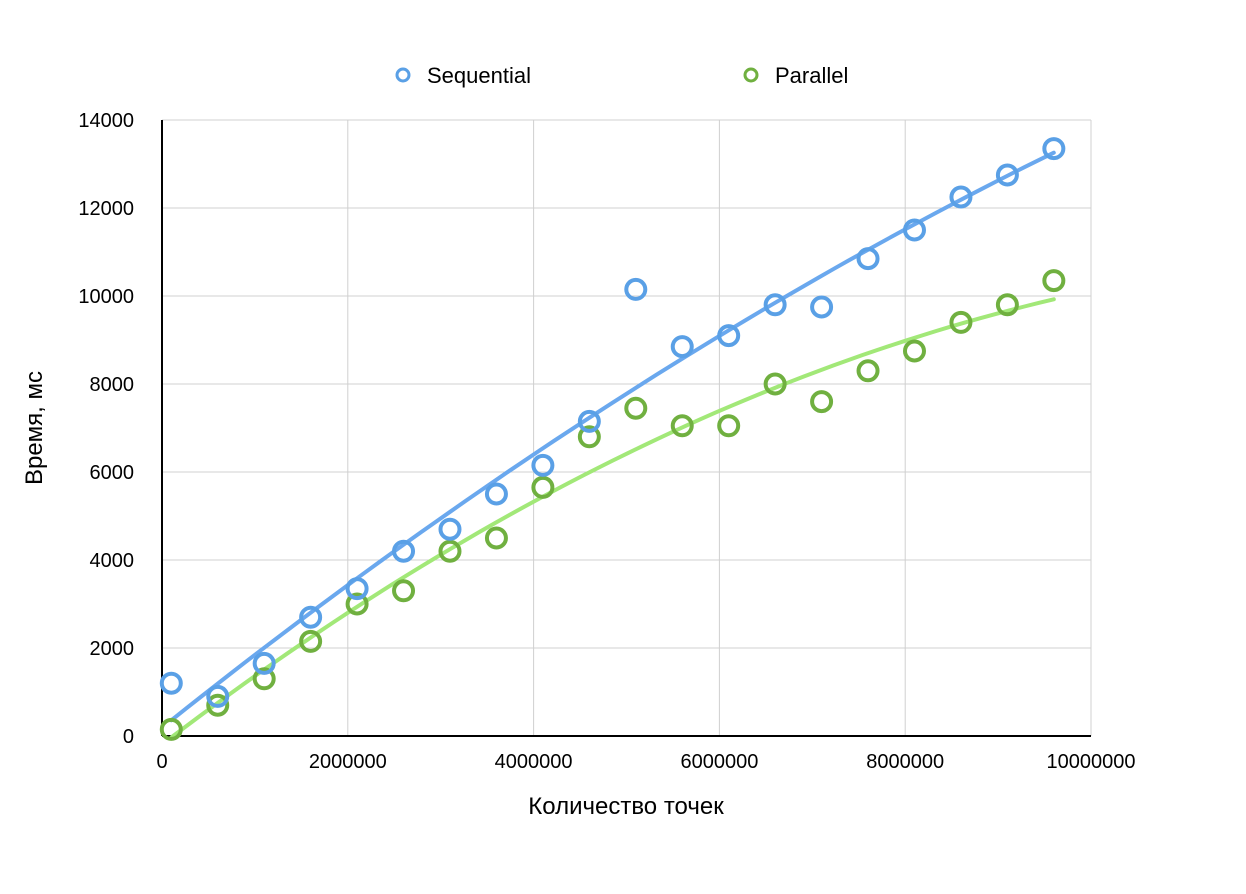 This screenshot has height=894, width=1246. Describe the element at coordinates (719, 762) in the screenshot. I see `x-tick-label: 6000000` at that location.